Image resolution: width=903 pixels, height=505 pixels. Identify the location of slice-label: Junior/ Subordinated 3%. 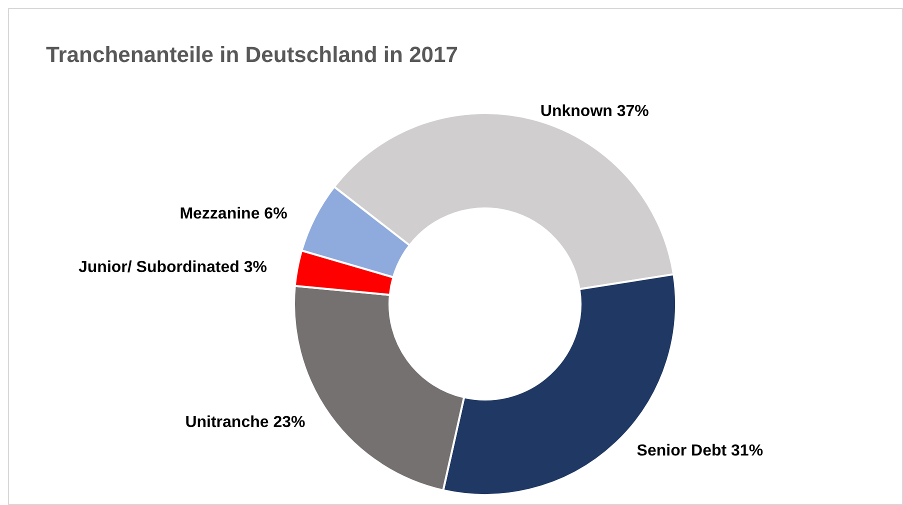
(172, 267).